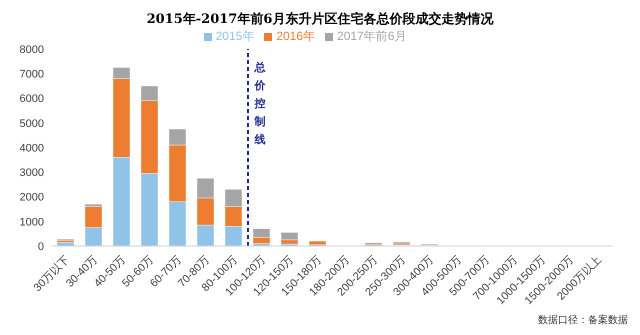  Describe the element at coordinates (260, 103) in the screenshot. I see `ref-line-label: 总价控制线` at that location.